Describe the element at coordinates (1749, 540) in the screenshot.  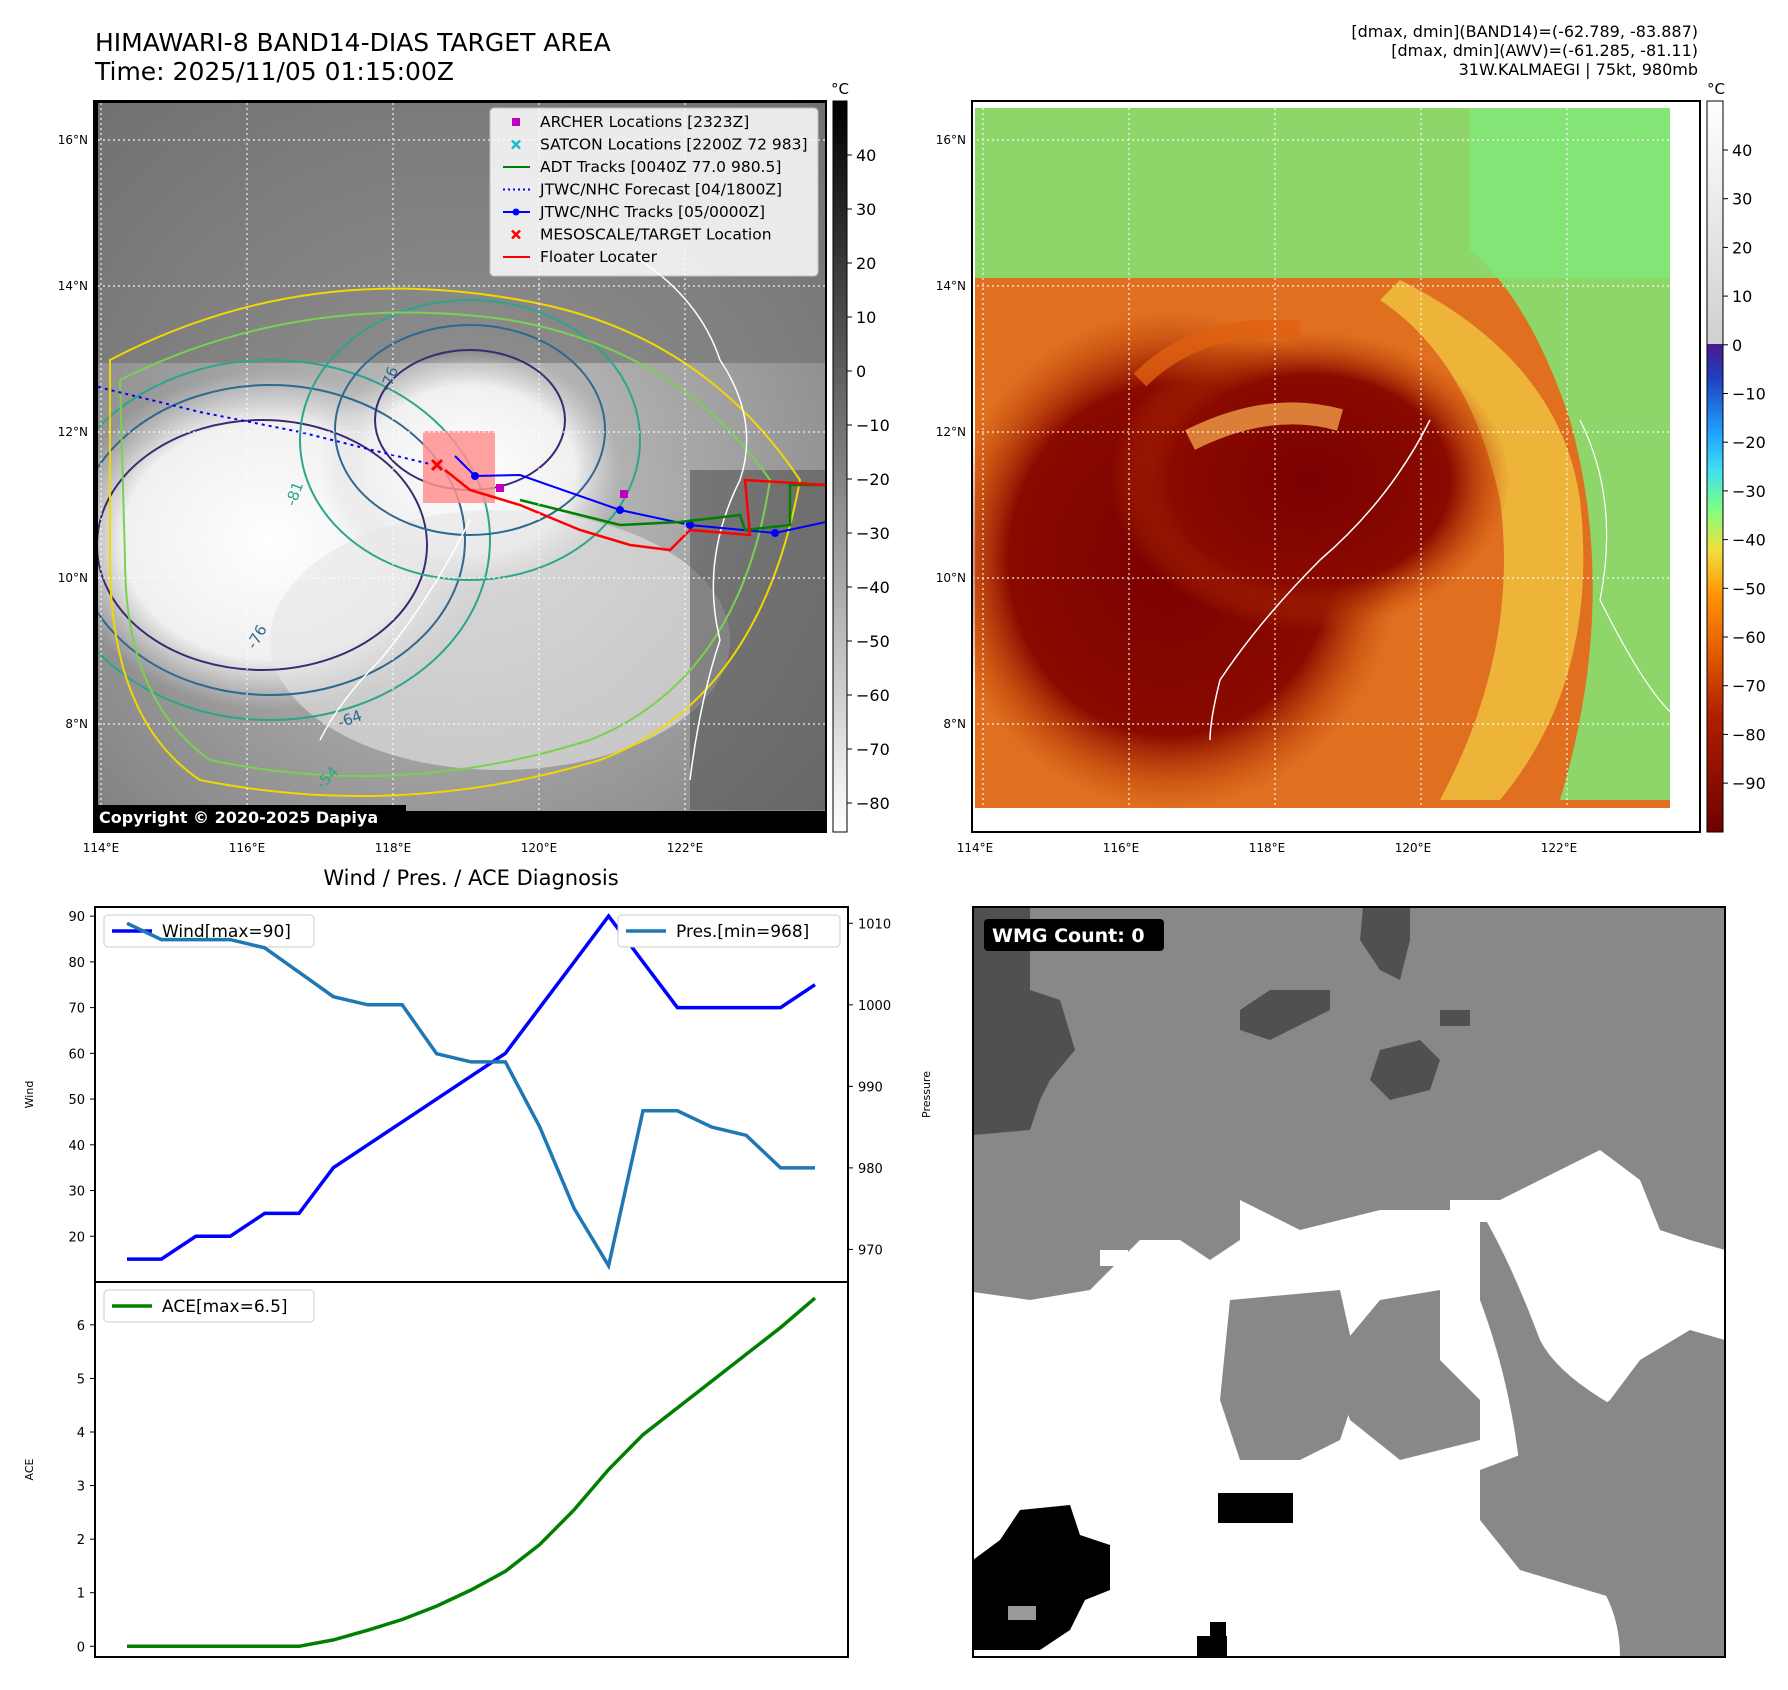
I see `awv-colorbar-tick-label-8: −40` at that location.